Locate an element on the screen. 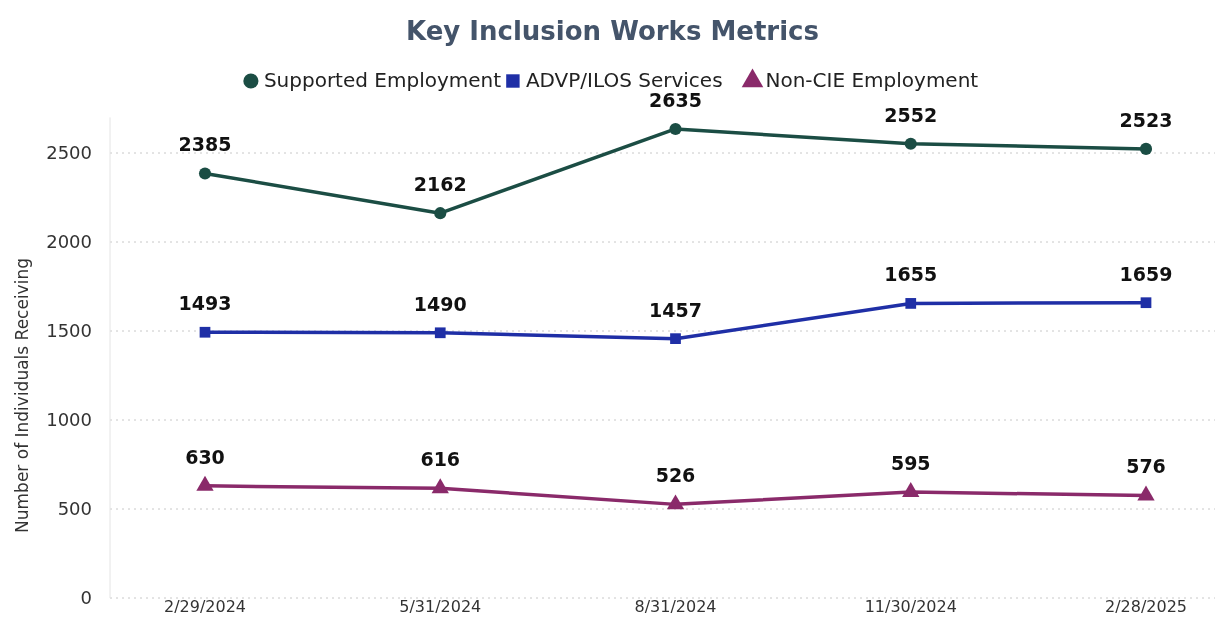  y-tick-label: 2500 is located at coordinates (69, 153).